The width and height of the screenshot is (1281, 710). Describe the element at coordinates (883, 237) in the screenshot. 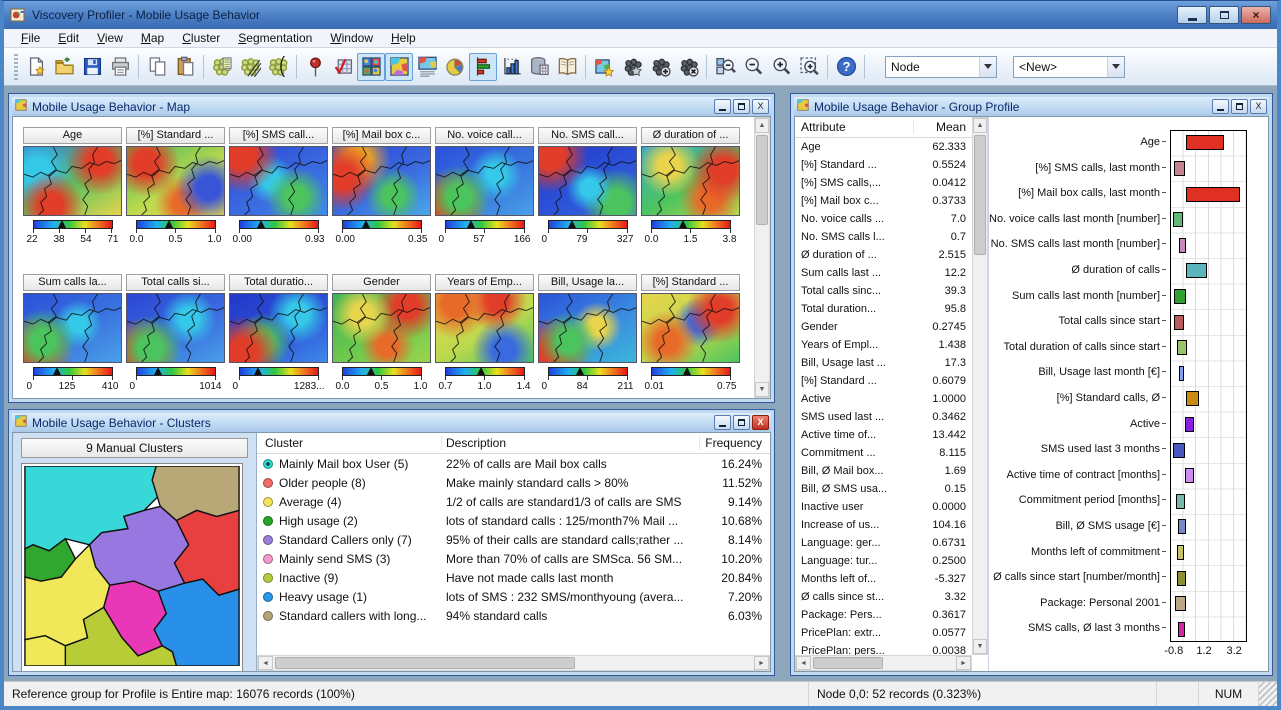

I see `attribute-row: No. SMS calls l... 0.7` at that location.